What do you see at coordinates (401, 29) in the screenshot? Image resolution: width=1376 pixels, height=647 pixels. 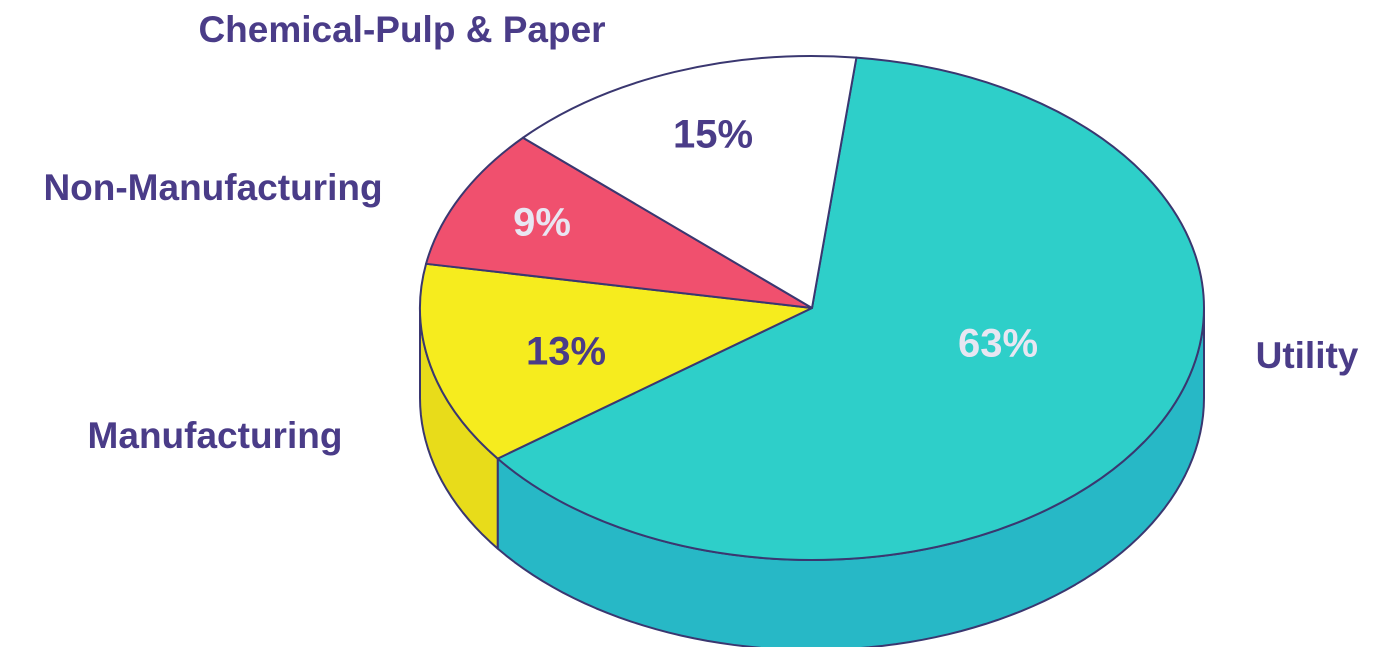 I see `category-label-chemical-pulp-paper: Chemical-Pulp & Paper` at bounding box center [401, 29].